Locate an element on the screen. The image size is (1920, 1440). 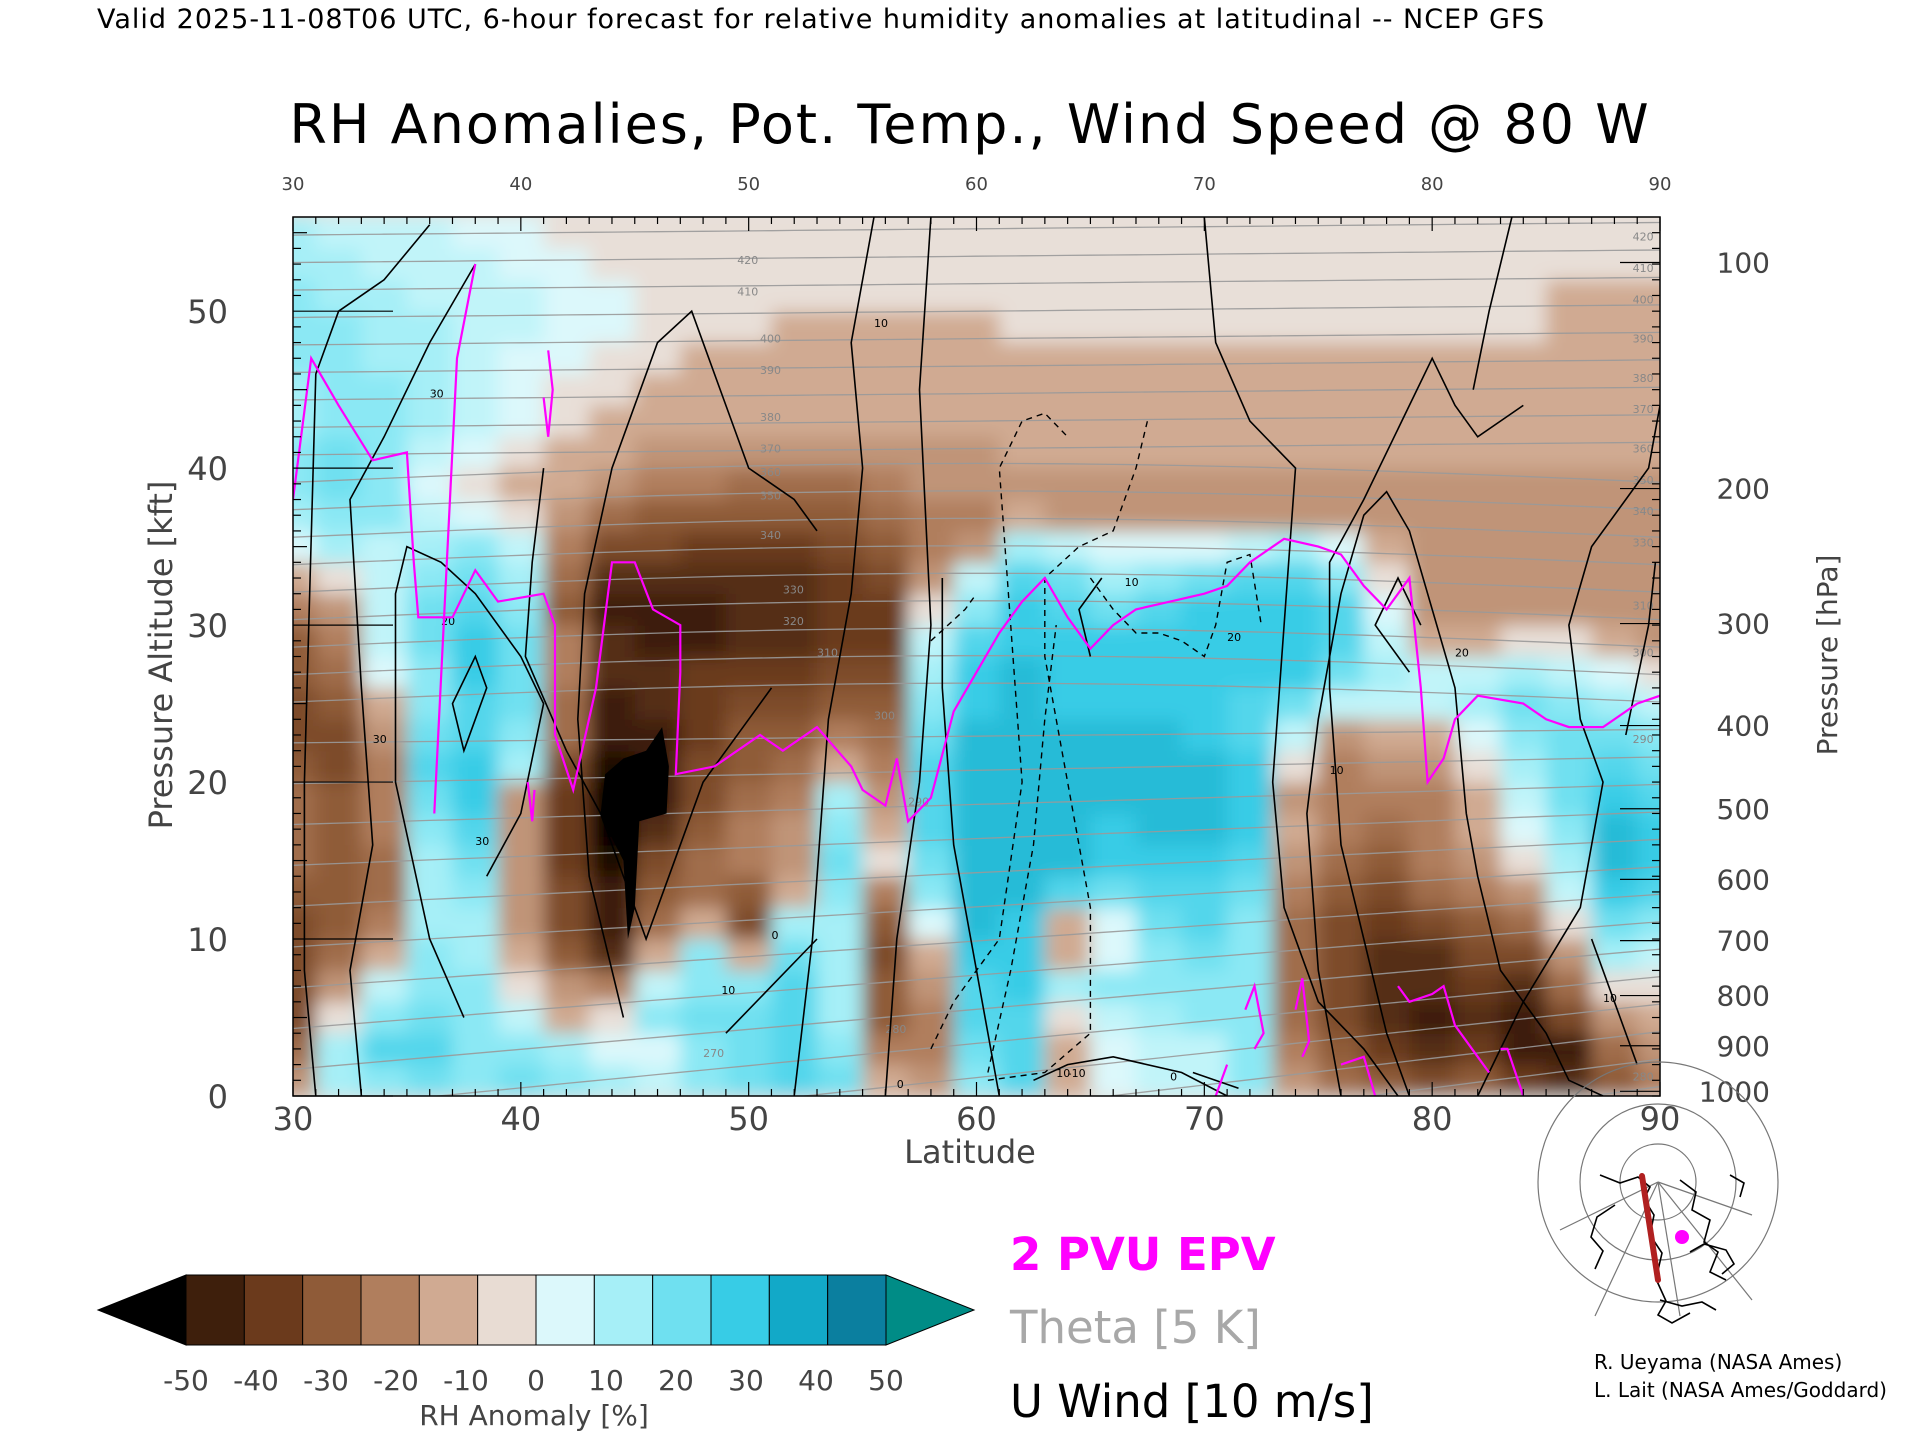
theta-label: 380 is located at coordinates (770, 417).